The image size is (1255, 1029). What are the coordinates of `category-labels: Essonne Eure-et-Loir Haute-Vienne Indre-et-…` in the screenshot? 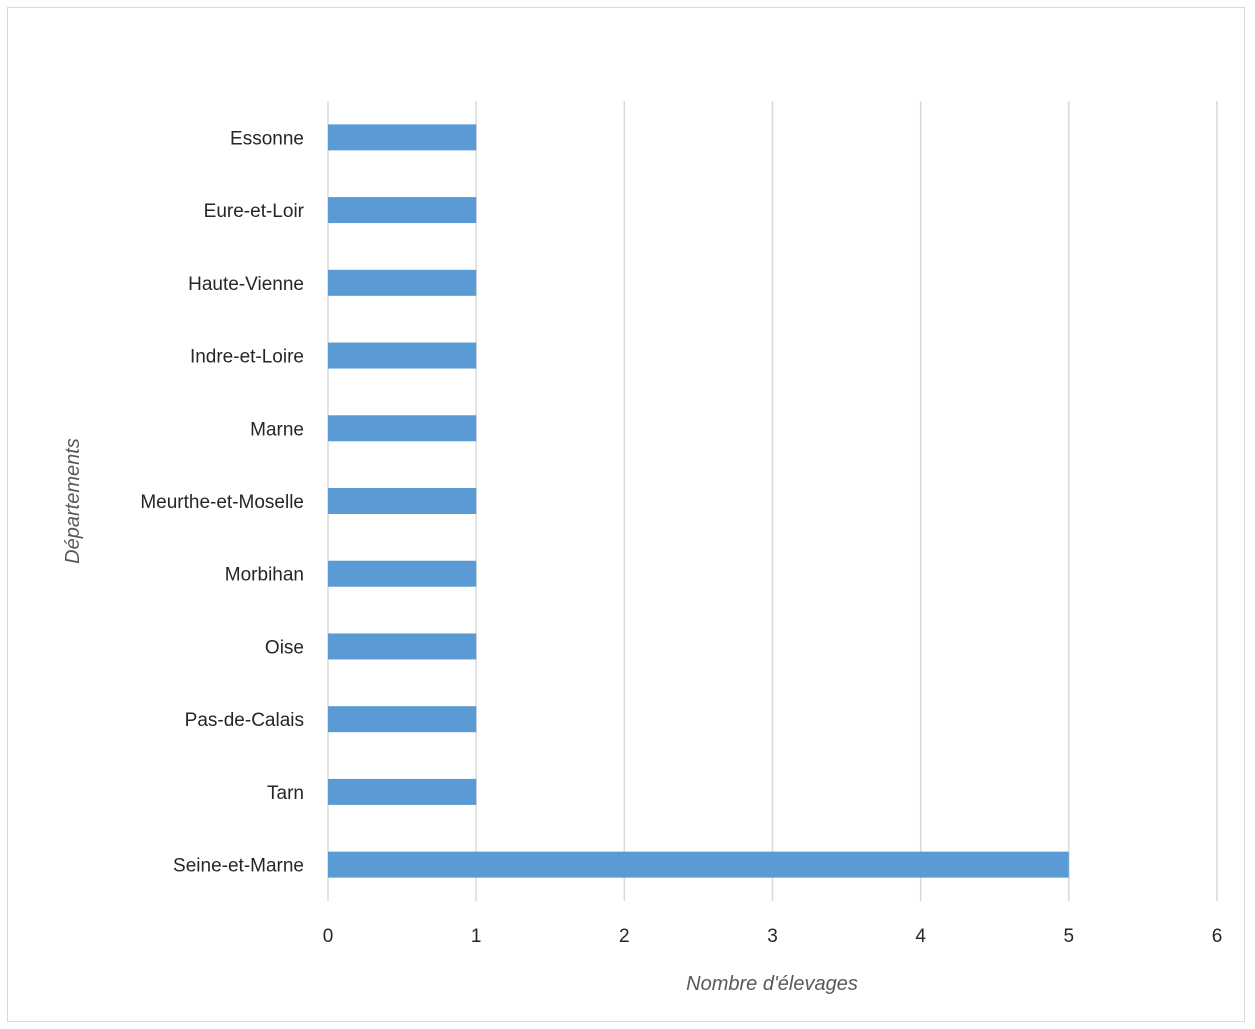 It's located at (222, 502).